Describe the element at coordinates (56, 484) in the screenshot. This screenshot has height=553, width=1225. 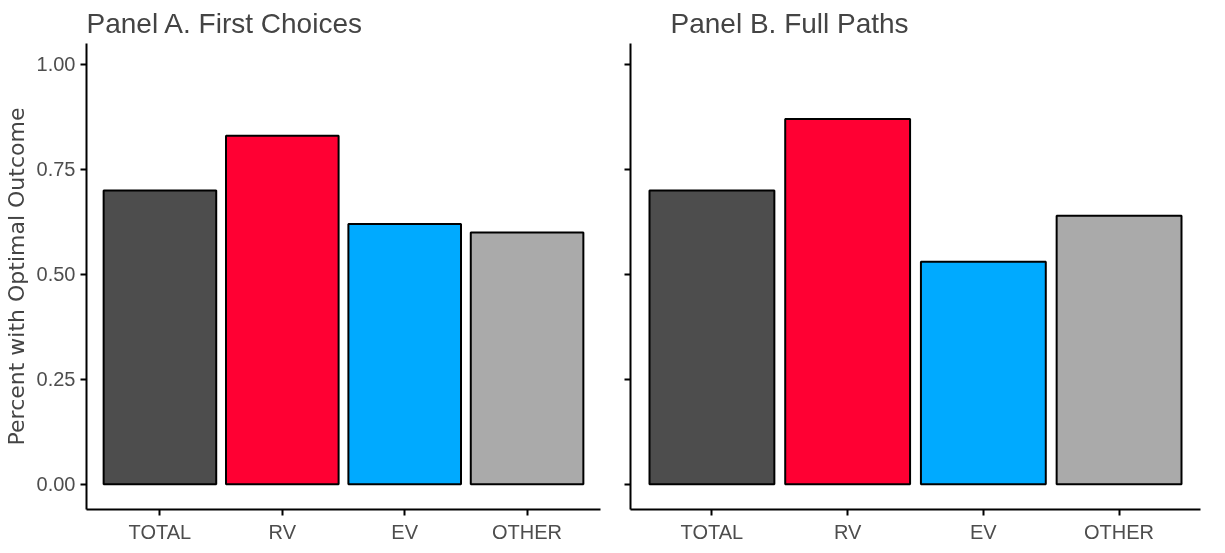
I see `y-tick-label: 0.00` at that location.